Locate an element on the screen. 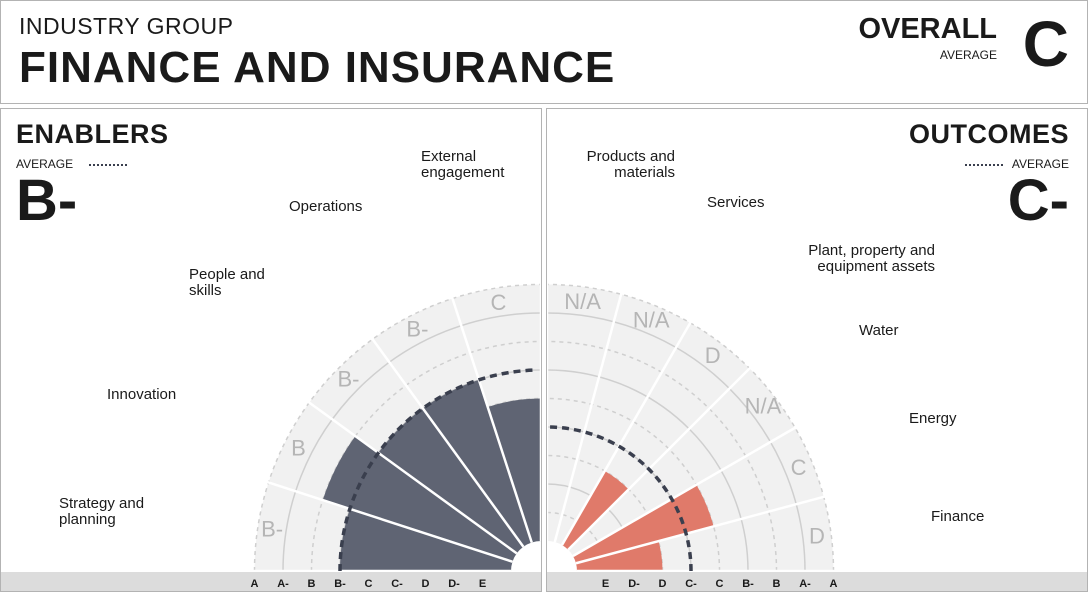  enablers-category-label: Innovation is located at coordinates (142, 394).